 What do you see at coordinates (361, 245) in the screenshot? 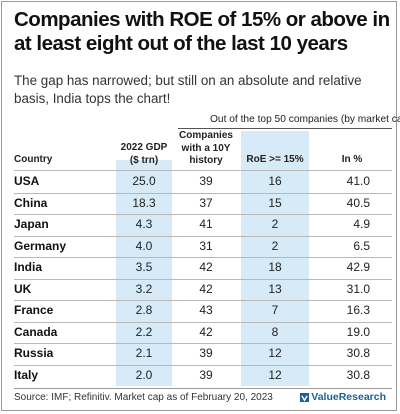
I see `cell-pct: 6.5` at bounding box center [361, 245].